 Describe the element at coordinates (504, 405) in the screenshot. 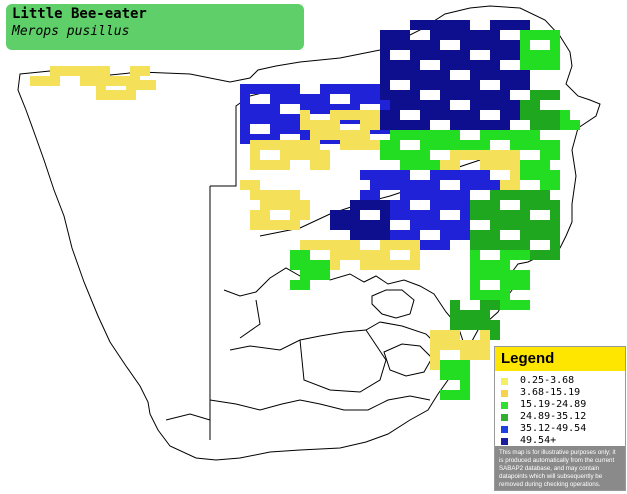

I see `legend-swatch` at that location.